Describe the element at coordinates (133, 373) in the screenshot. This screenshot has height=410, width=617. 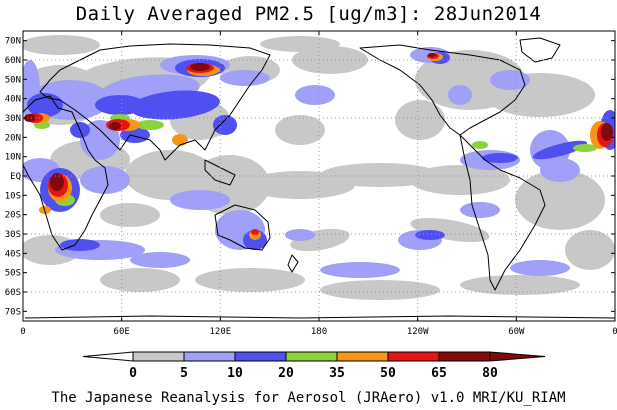
I see `legend-tick-label: 0` at that location.